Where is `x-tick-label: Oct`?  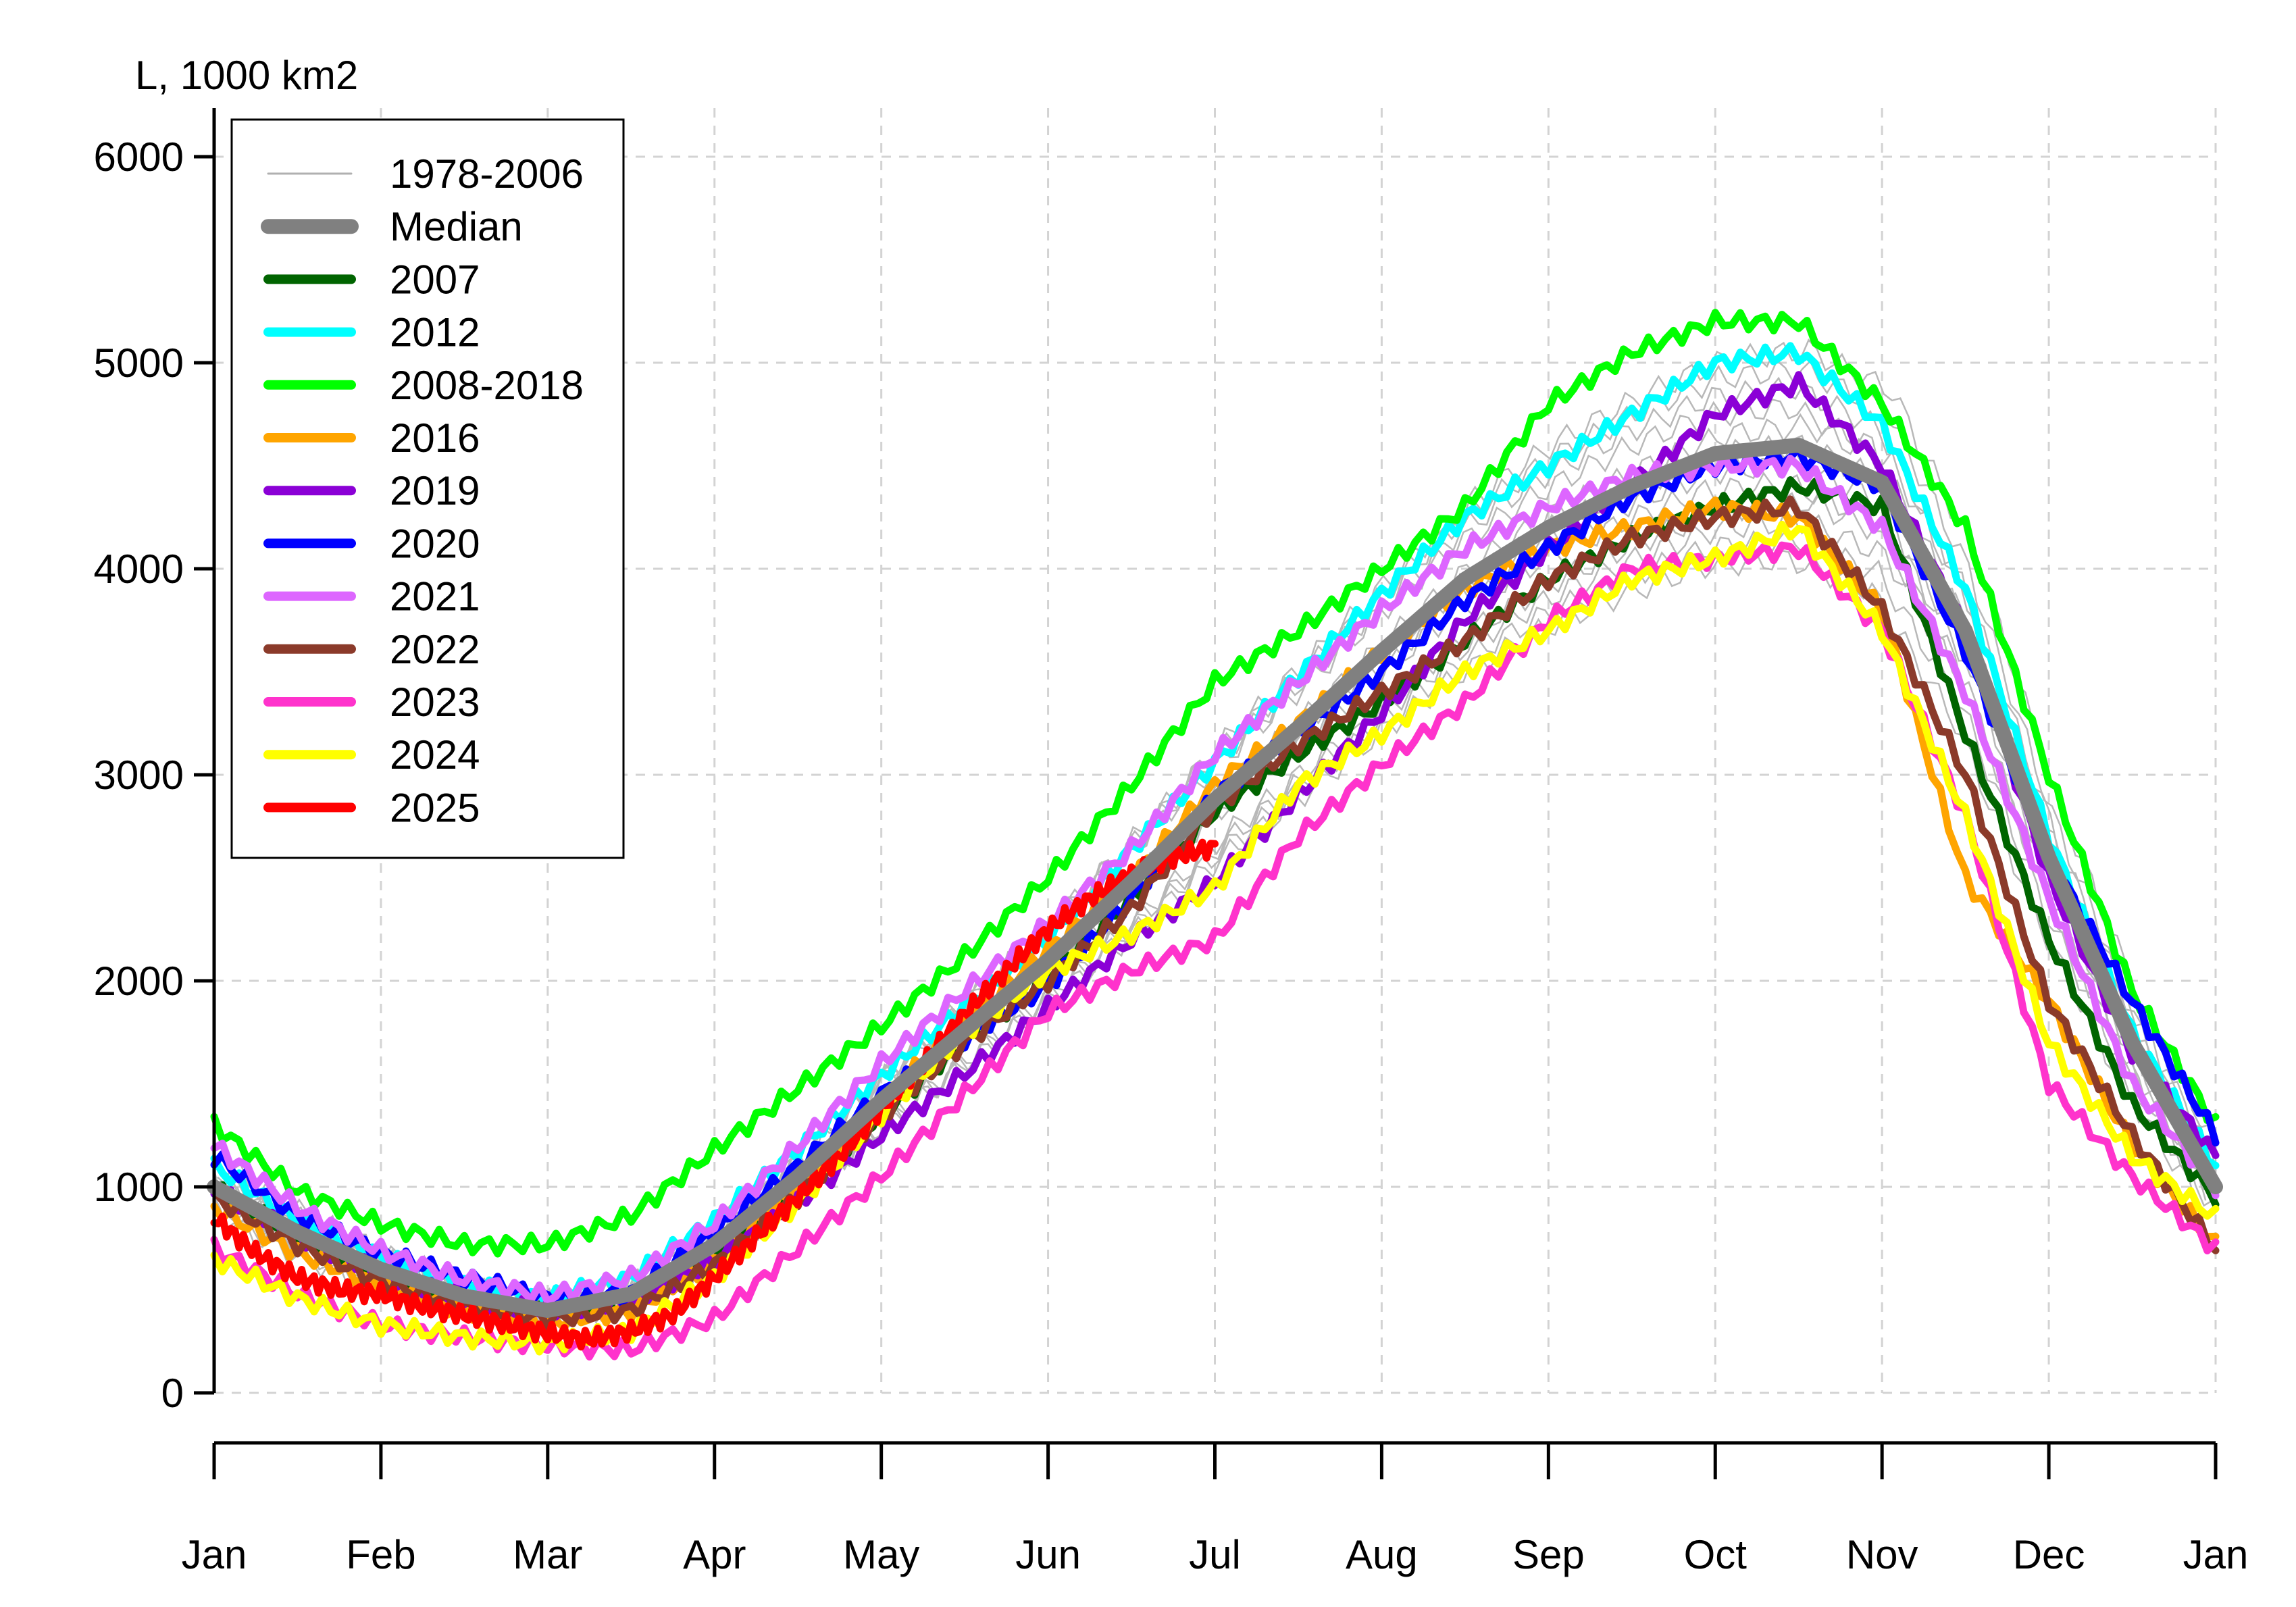
x-tick-label: Oct is located at coordinates (1715, 1554).